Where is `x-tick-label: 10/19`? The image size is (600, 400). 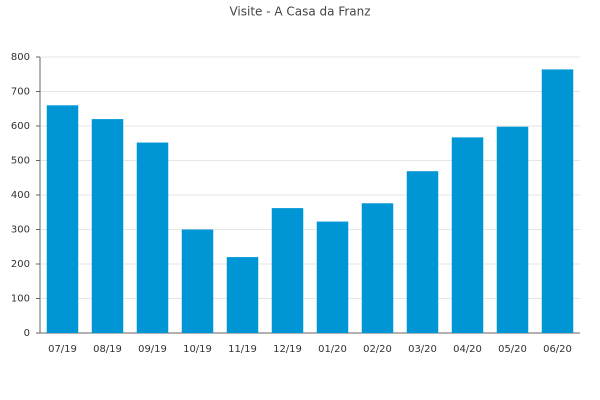 x-tick-label: 10/19 is located at coordinates (197, 349).